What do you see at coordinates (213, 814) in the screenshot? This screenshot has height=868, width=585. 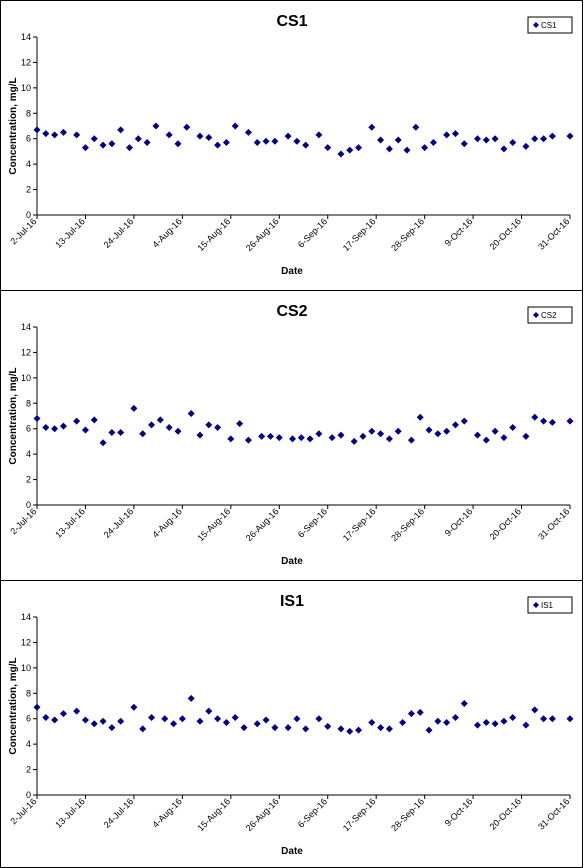 I see `x-tick-label: 15-Aug-16` at bounding box center [213, 814].